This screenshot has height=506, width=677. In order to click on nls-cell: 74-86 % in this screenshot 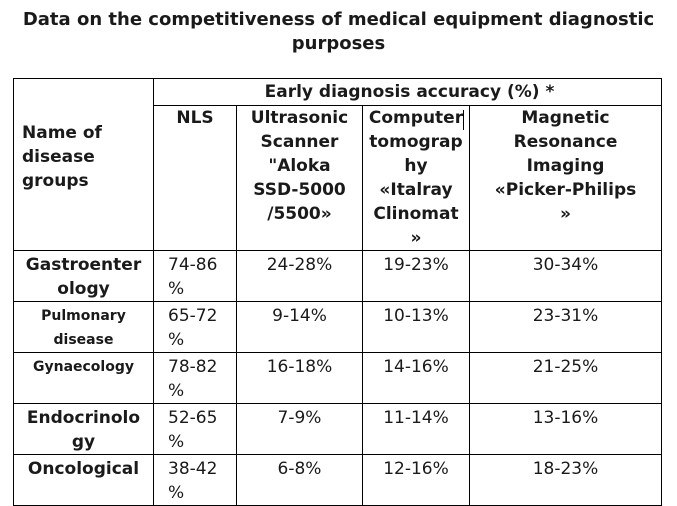, I will do `click(195, 276)`.